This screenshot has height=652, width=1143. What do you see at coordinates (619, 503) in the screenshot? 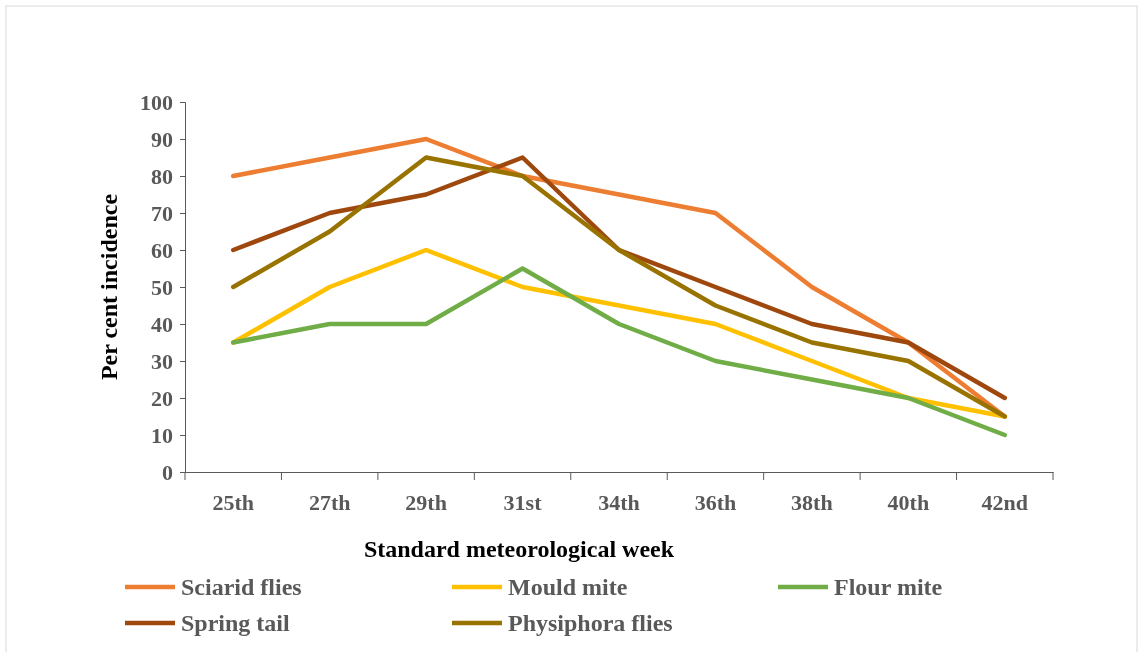
I see `x-tick-label: 34th` at bounding box center [619, 503].